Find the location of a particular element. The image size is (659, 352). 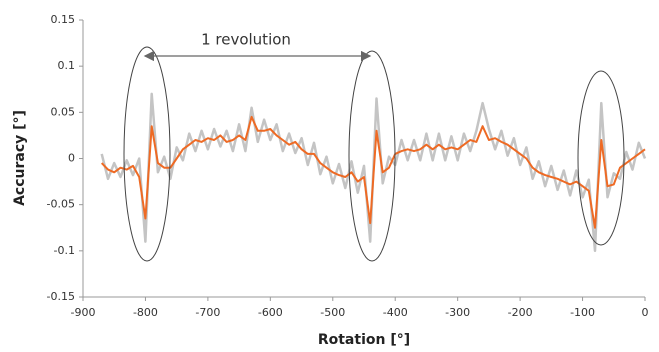

y-axis-title: Accuracy [°] is located at coordinates (20, 158).